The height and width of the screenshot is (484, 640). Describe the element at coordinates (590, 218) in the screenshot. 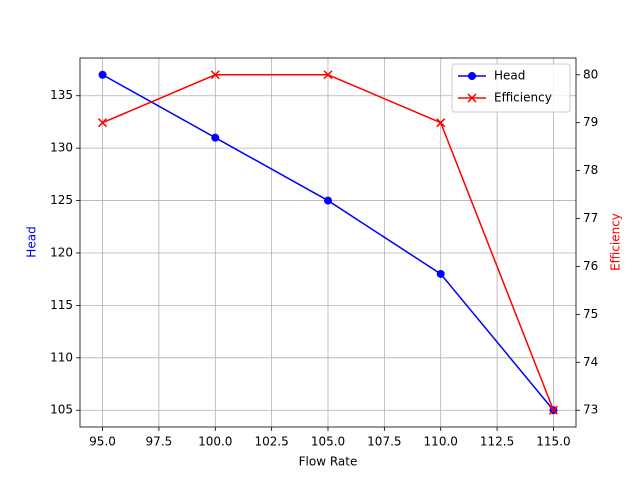

I see `y2-tick-label: 77` at that location.